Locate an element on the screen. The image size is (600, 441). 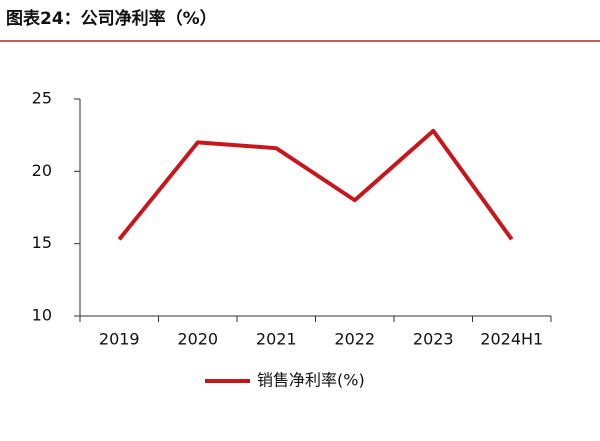
x-tick-label: 2020 is located at coordinates (197, 339).